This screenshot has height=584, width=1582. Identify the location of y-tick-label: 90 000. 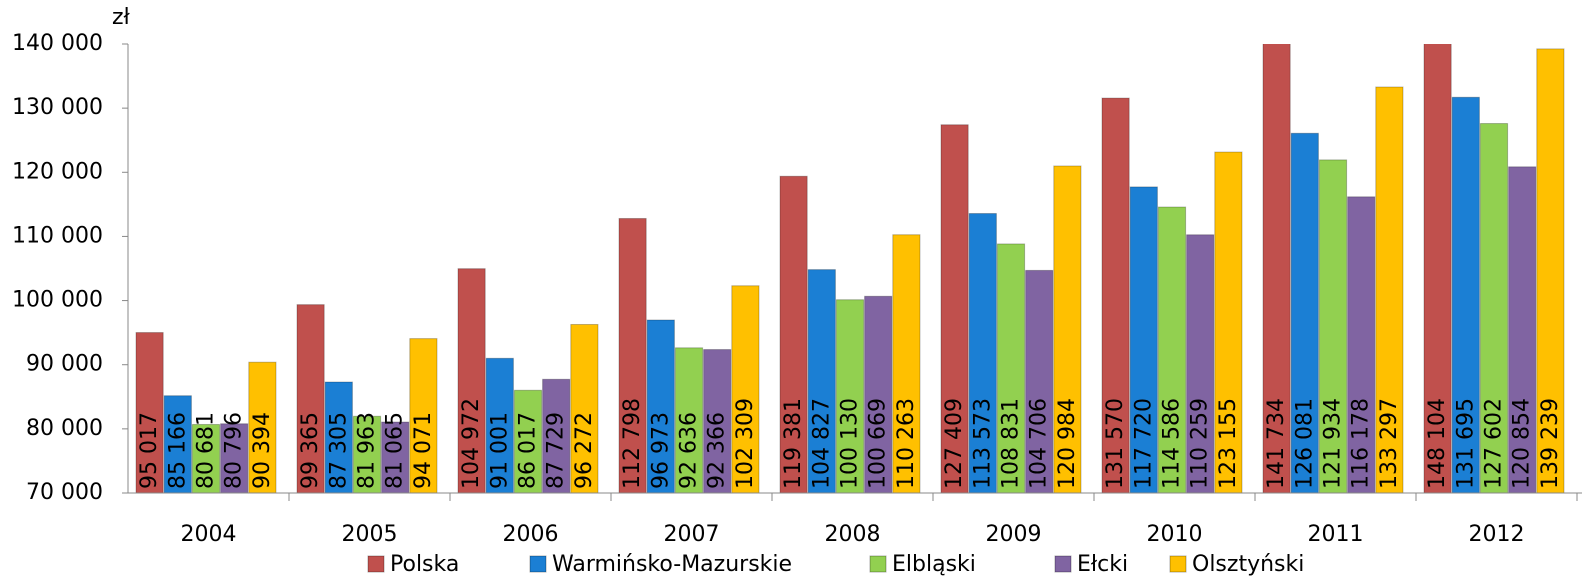
(64, 364).